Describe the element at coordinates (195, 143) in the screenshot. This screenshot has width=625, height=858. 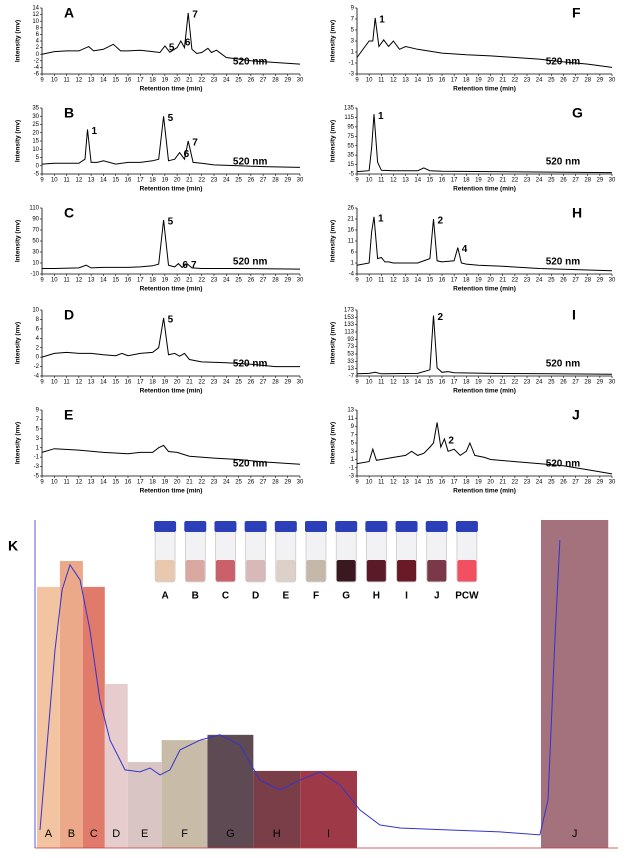
I see `peak-label: 7` at that location.